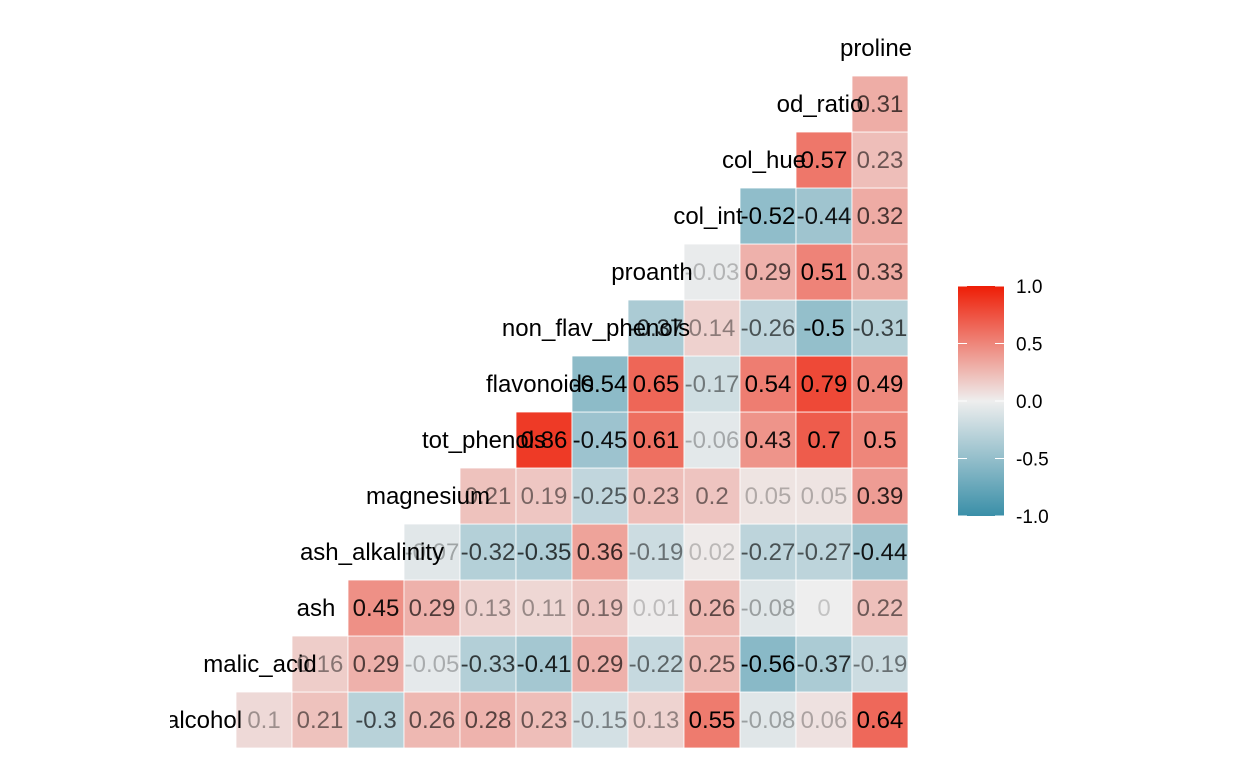  Describe the element at coordinates (656, 328) in the screenshot. I see `heatmap-cell-non_flav_phenols-proanth: -0.37` at that location.